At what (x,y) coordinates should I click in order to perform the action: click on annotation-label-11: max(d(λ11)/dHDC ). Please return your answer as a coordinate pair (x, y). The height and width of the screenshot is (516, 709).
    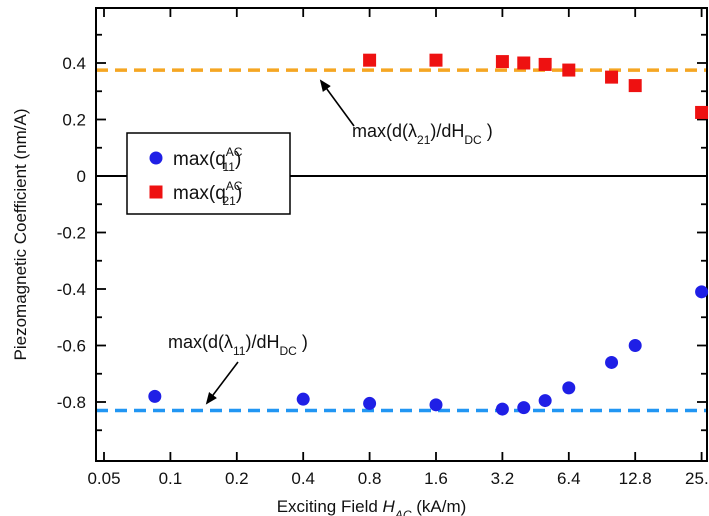
    Looking at the image, I should click on (238, 345).